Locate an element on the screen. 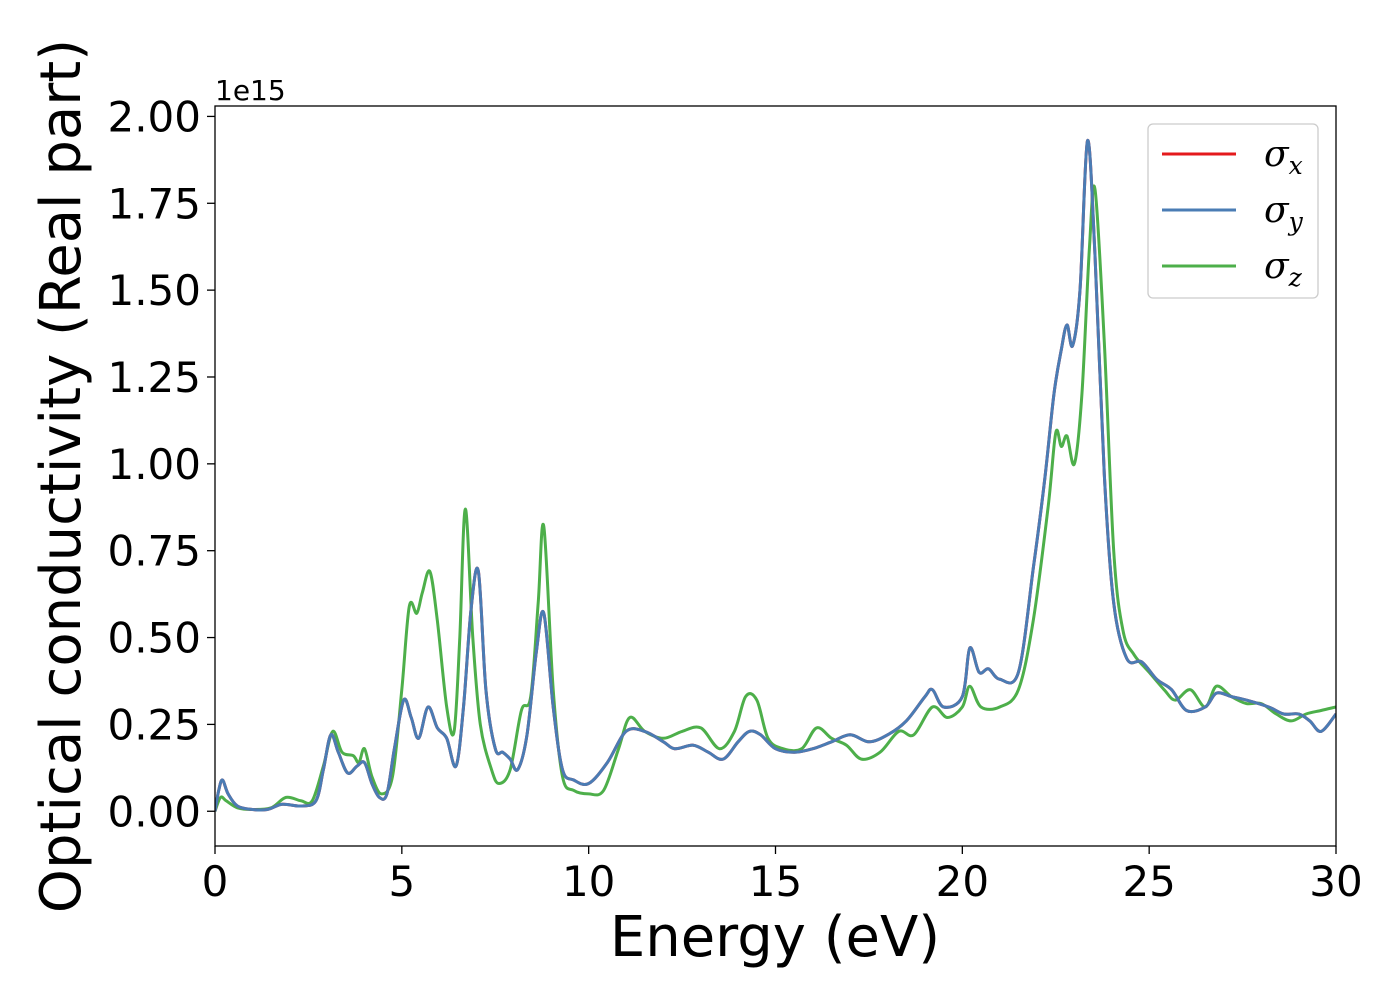  y-tick-label: 0.00 is located at coordinates (154, 811).